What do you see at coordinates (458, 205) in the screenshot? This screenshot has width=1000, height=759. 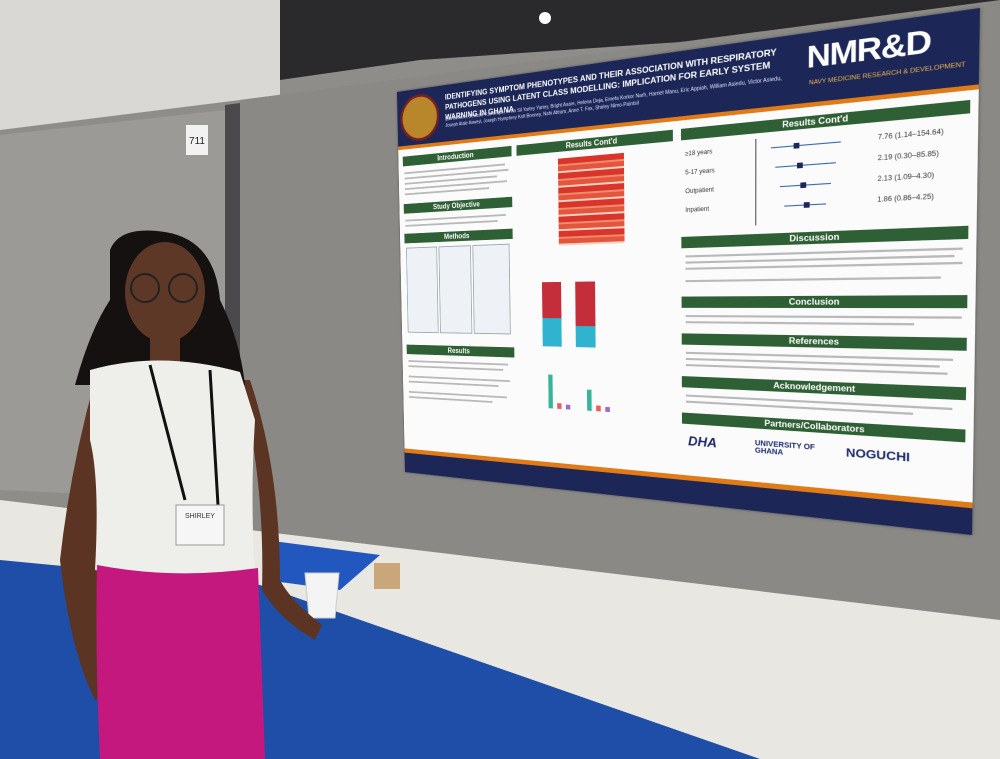 I see `section-header: Study Objective` at bounding box center [458, 205].